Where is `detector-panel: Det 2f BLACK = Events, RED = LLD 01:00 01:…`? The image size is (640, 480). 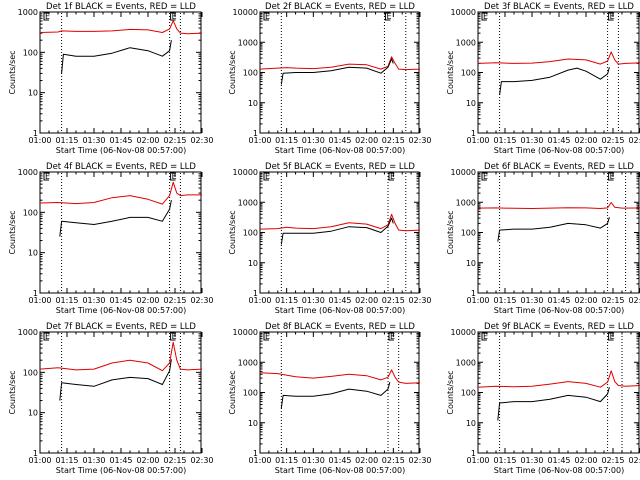 detector-panel: Det 2f BLACK = Events, RED = LLD 01:00 01:… is located at coordinates (330, 78).